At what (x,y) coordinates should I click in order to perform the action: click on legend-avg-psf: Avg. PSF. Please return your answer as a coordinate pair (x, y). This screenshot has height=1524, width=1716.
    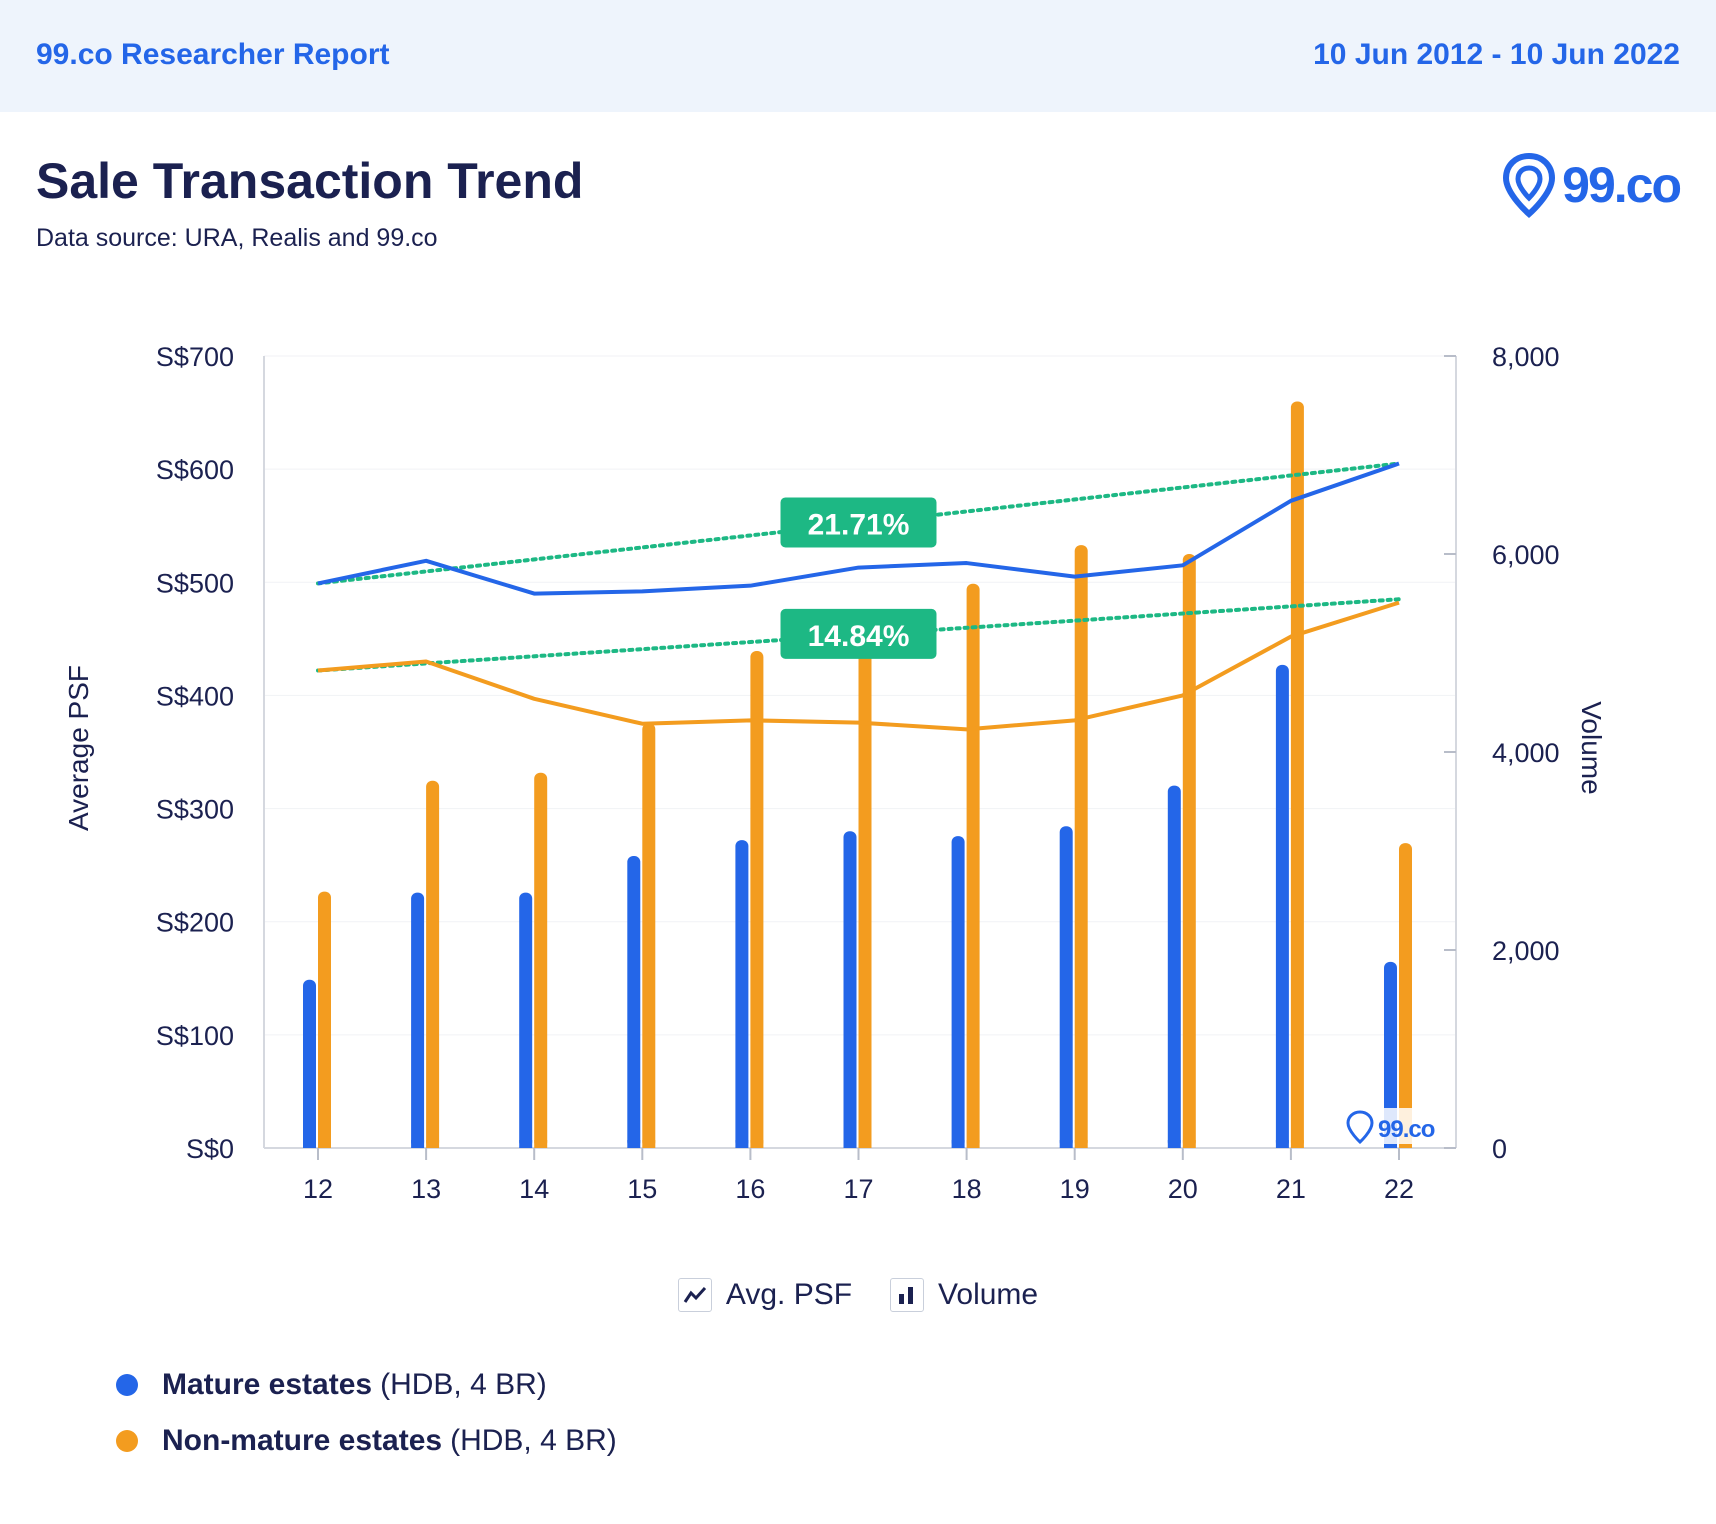
    Looking at the image, I should click on (765, 1295).